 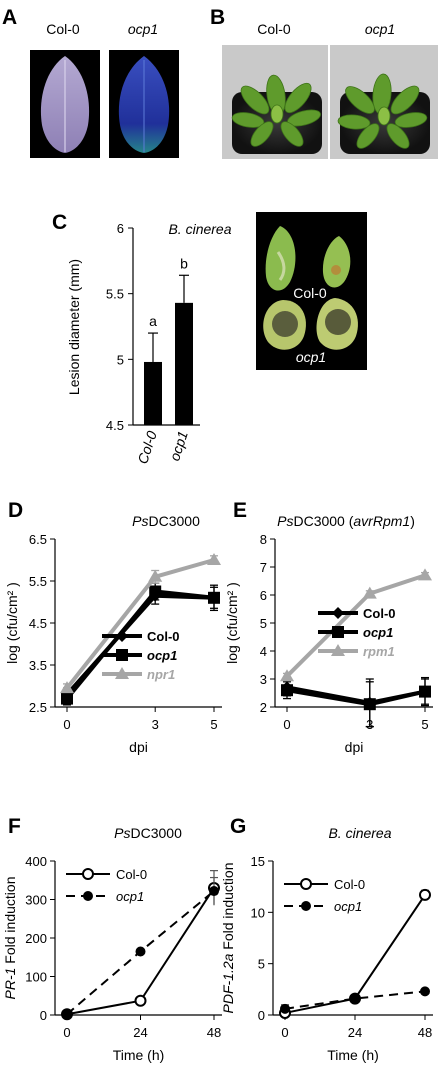 What do you see at coordinates (199, 229) in the screenshot?
I see `chart-c-title: B. cinerea` at bounding box center [199, 229].